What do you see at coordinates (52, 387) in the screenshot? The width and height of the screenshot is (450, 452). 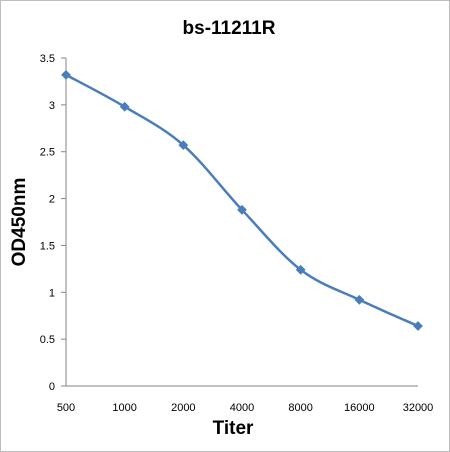 I see `y-tick-label: 0` at bounding box center [52, 387].